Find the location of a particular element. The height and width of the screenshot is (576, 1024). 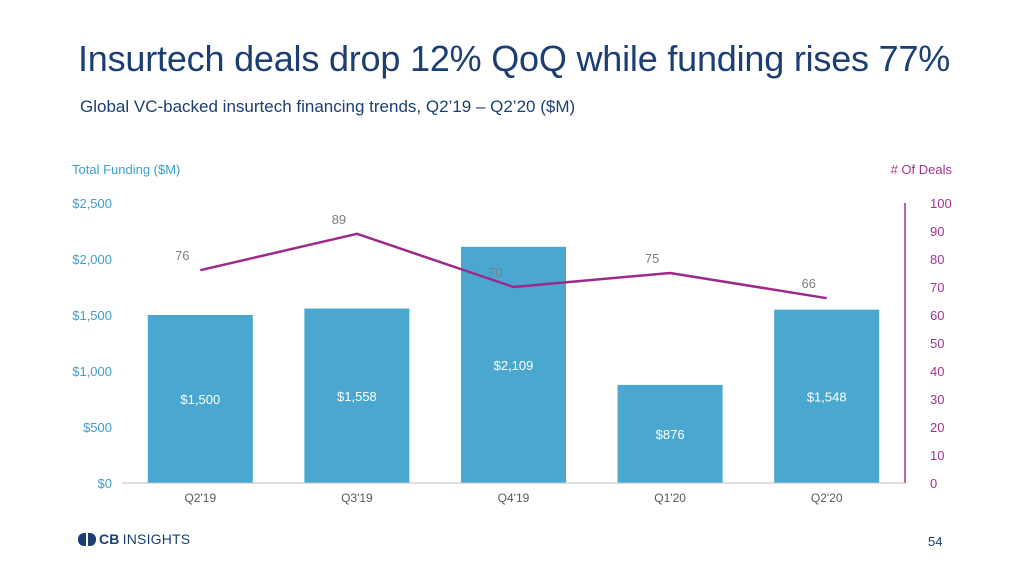

left-tick-label: $500 is located at coordinates (97, 427).